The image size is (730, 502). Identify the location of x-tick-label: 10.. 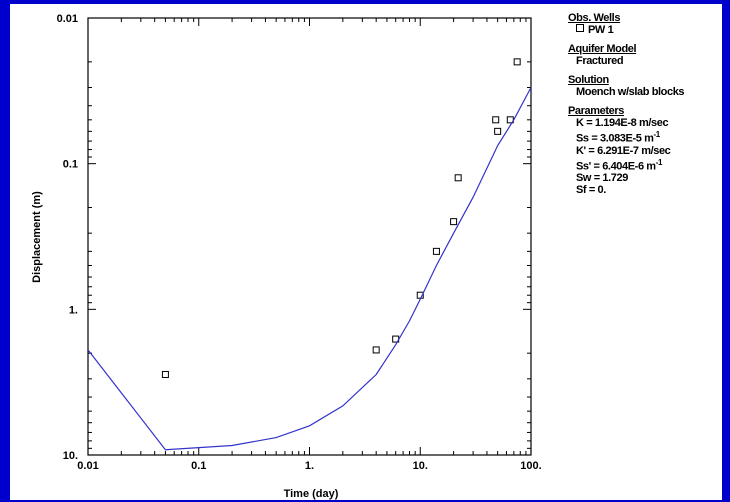
(420, 466).